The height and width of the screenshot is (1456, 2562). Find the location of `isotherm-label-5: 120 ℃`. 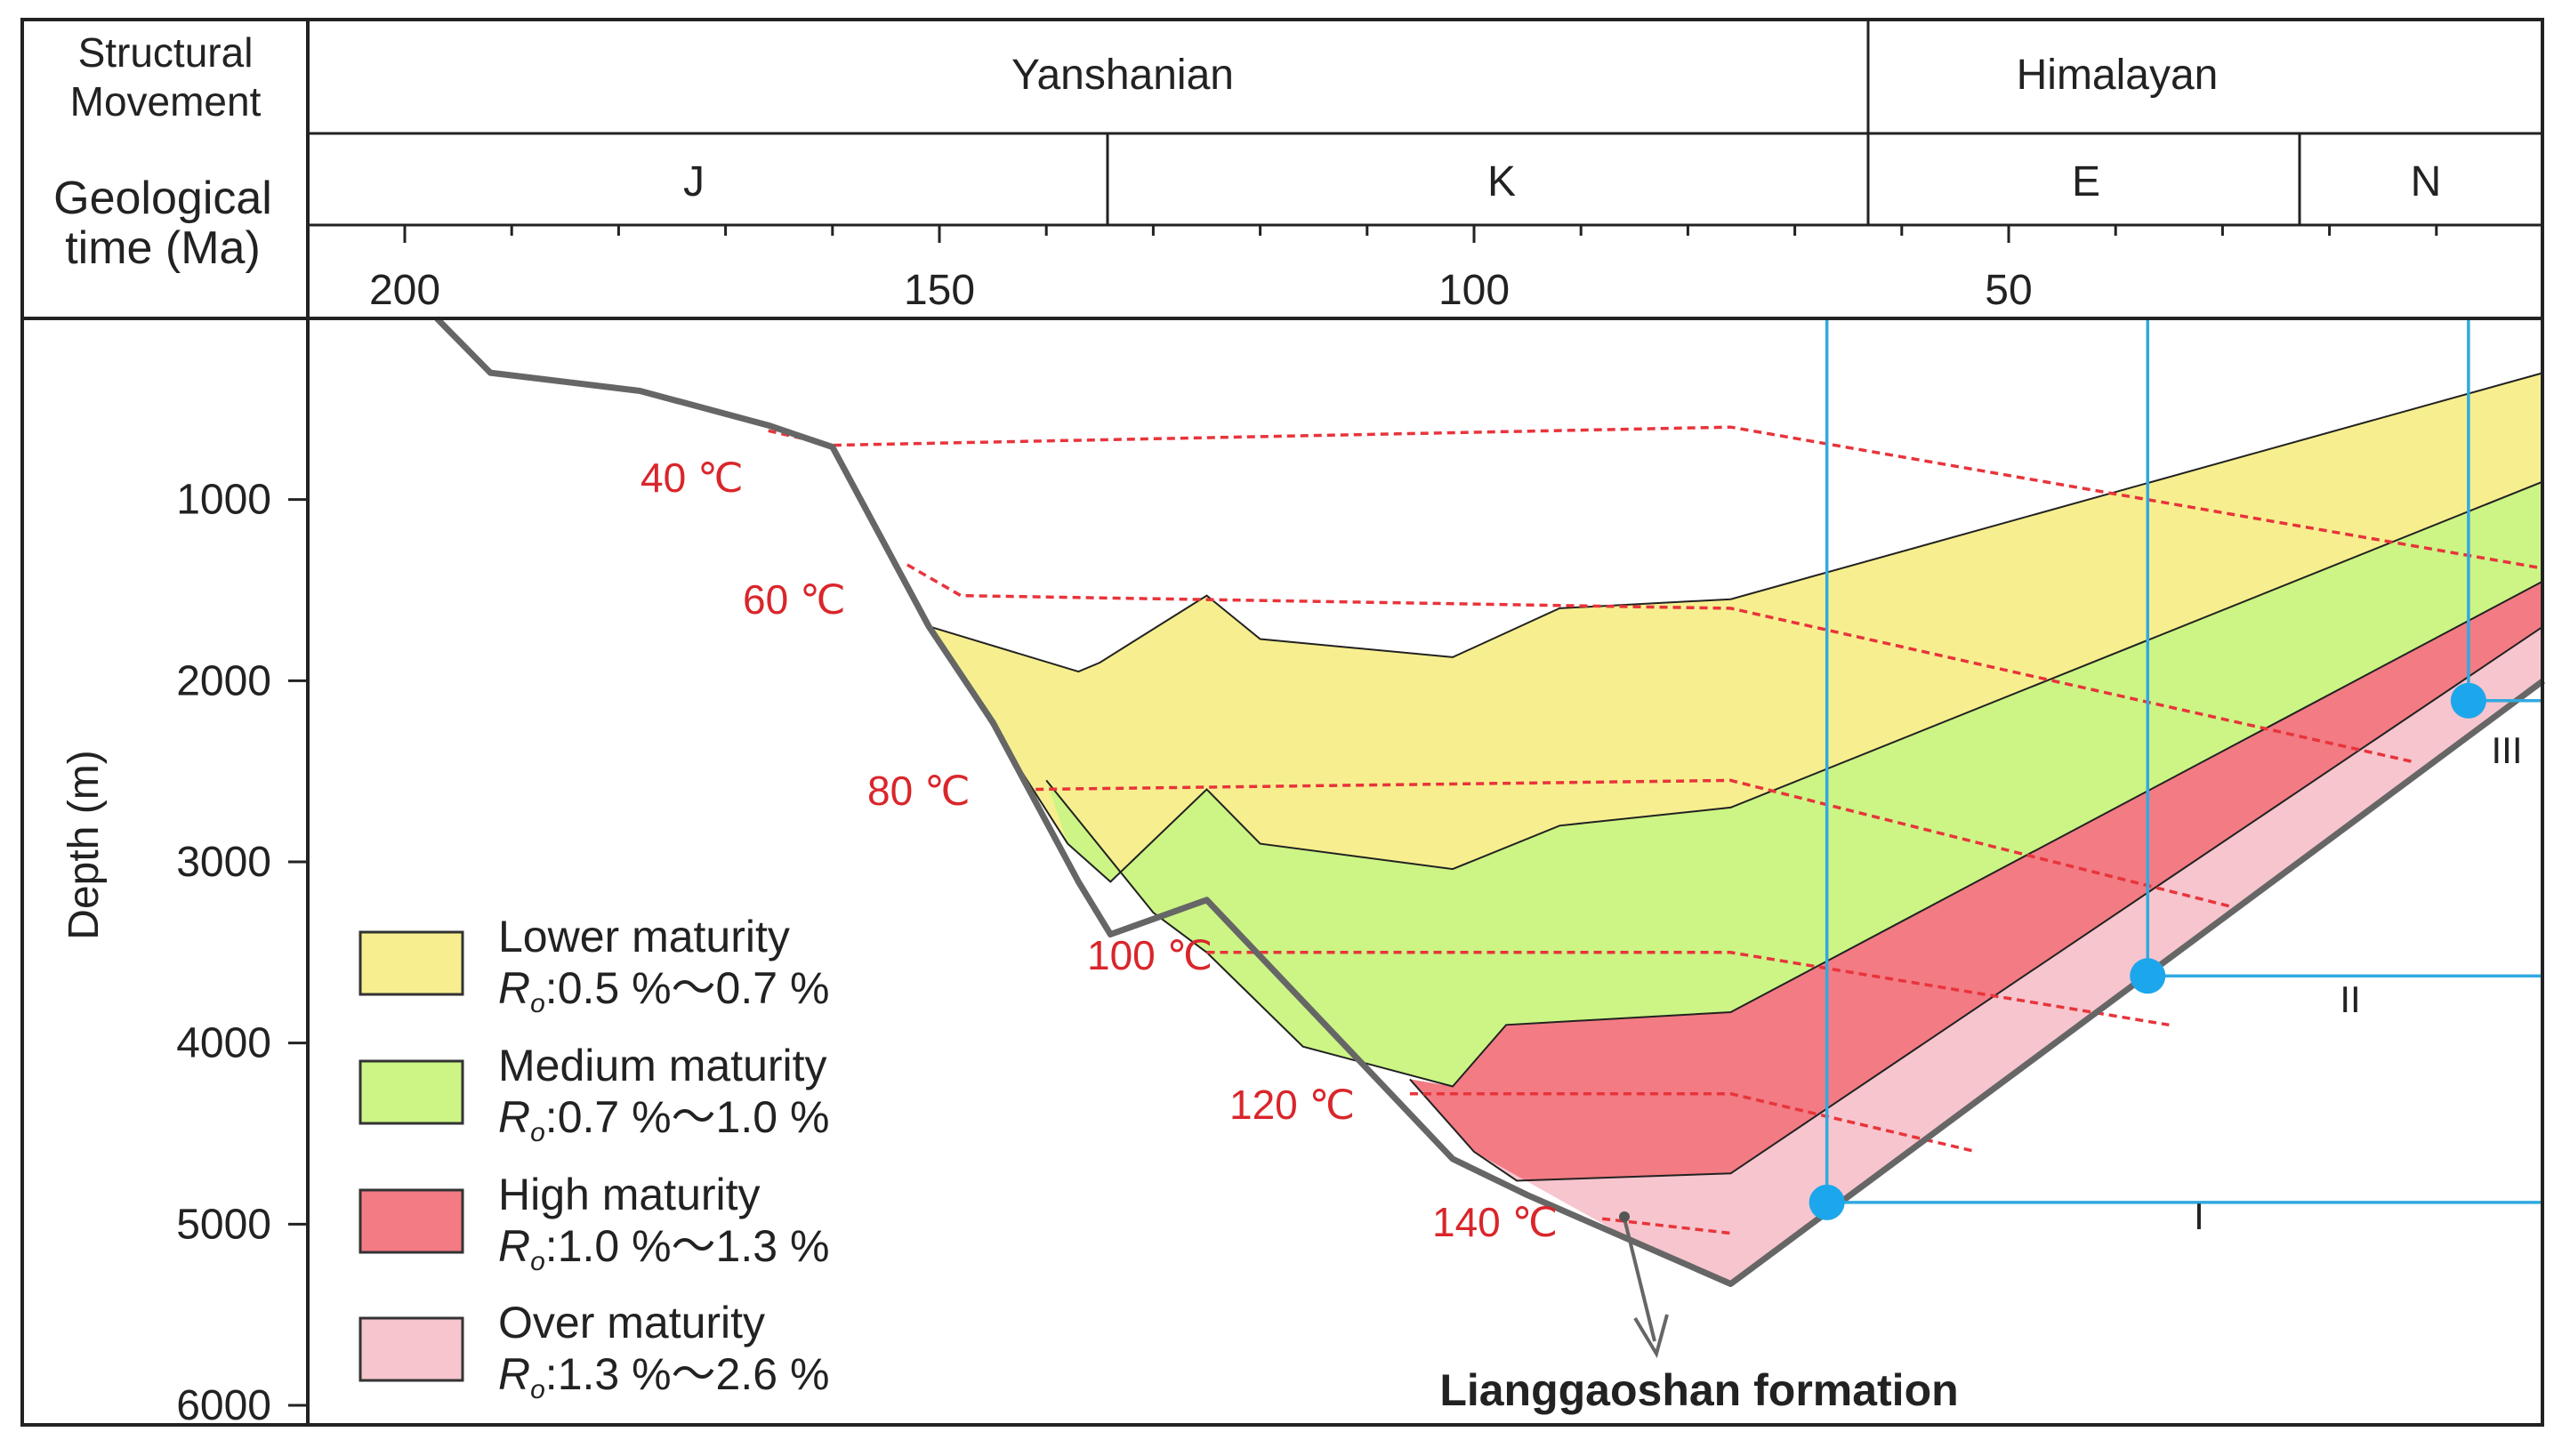

isotherm-label-5: 120 ℃ is located at coordinates (1292, 1105).